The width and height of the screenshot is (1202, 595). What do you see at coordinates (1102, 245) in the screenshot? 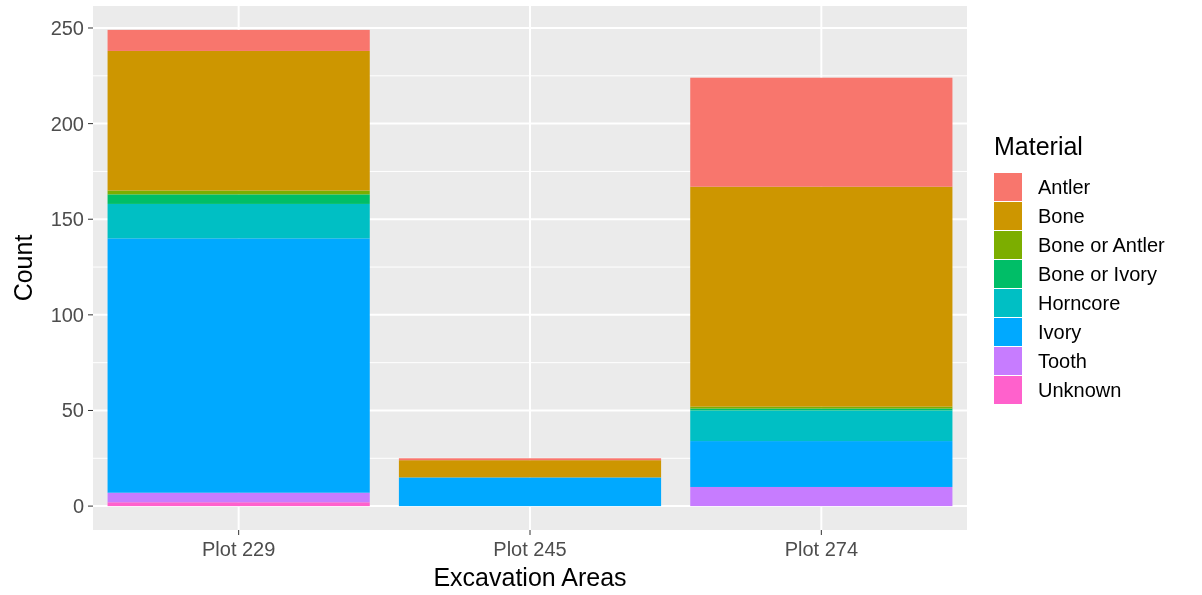
I see `legend-label: Bone or Antler` at bounding box center [1102, 245].